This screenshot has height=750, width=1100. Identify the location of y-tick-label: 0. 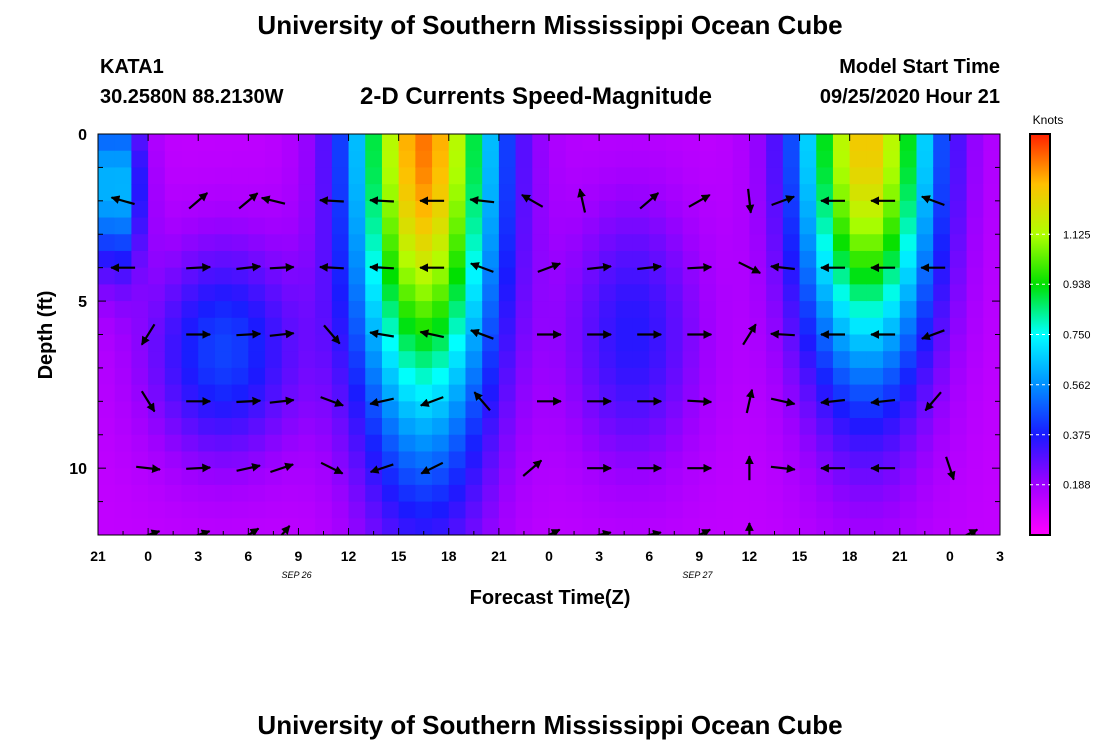
(82, 135).